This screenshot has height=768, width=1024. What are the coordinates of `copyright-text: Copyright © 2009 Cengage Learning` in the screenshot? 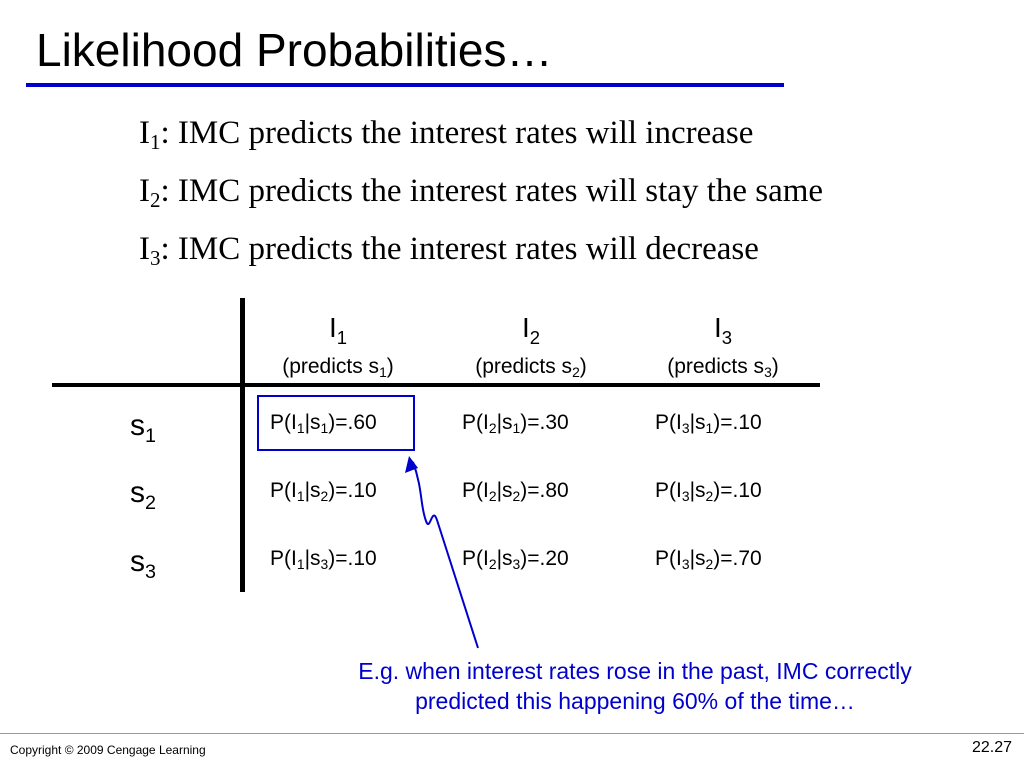 It's located at (108, 750).